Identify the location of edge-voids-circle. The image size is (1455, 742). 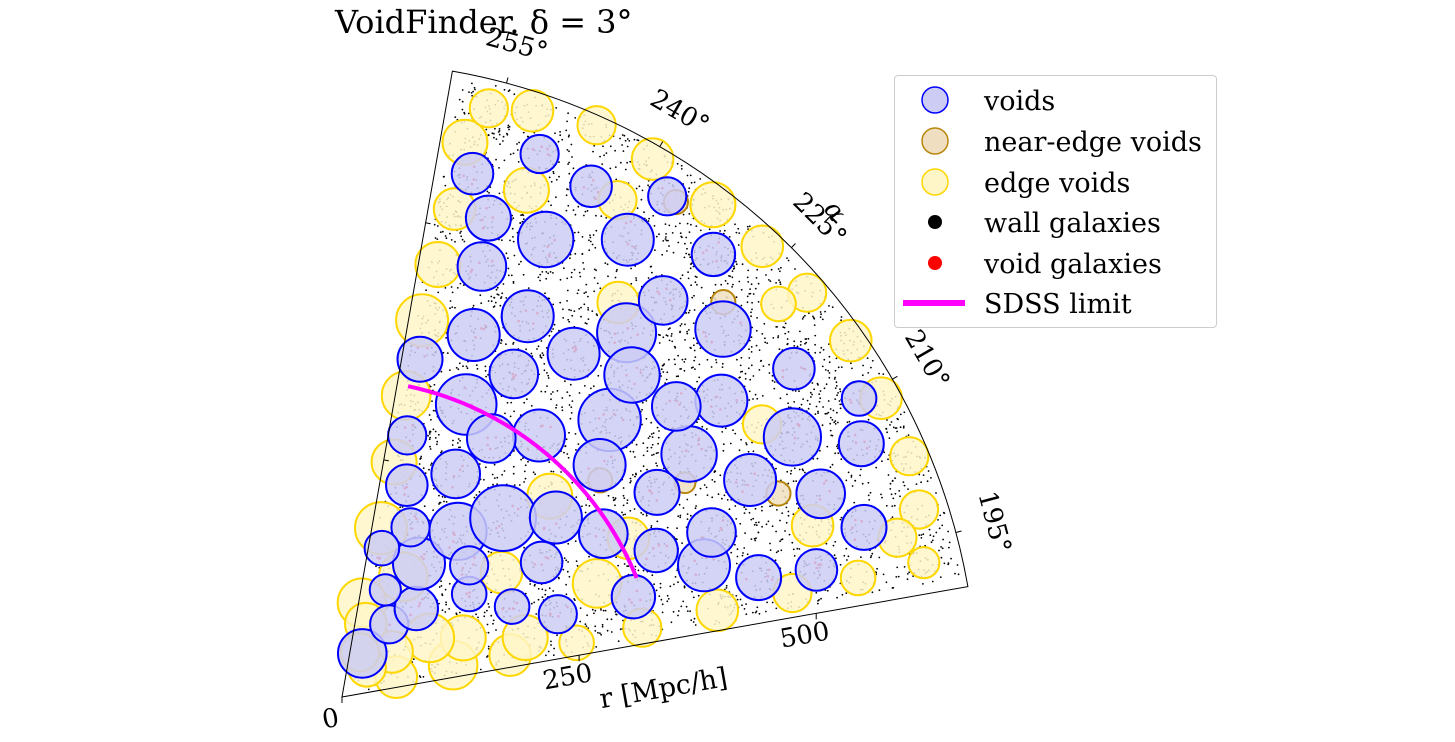
(488, 108).